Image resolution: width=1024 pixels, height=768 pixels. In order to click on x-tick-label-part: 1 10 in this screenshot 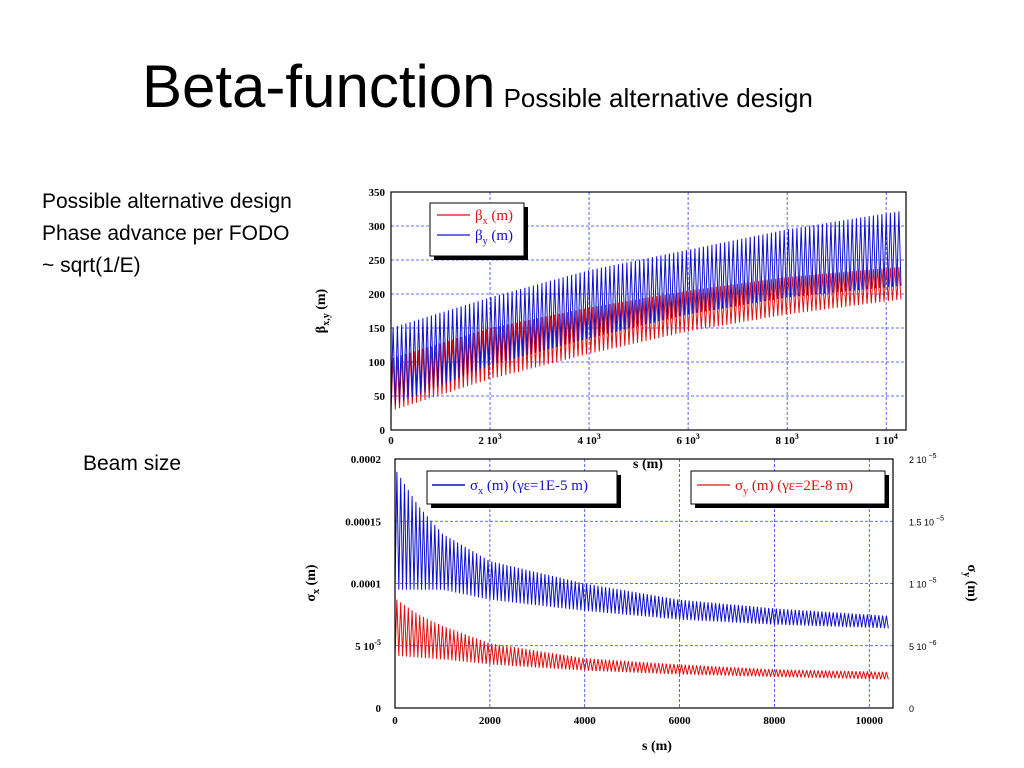, I will do `click(885, 441)`.